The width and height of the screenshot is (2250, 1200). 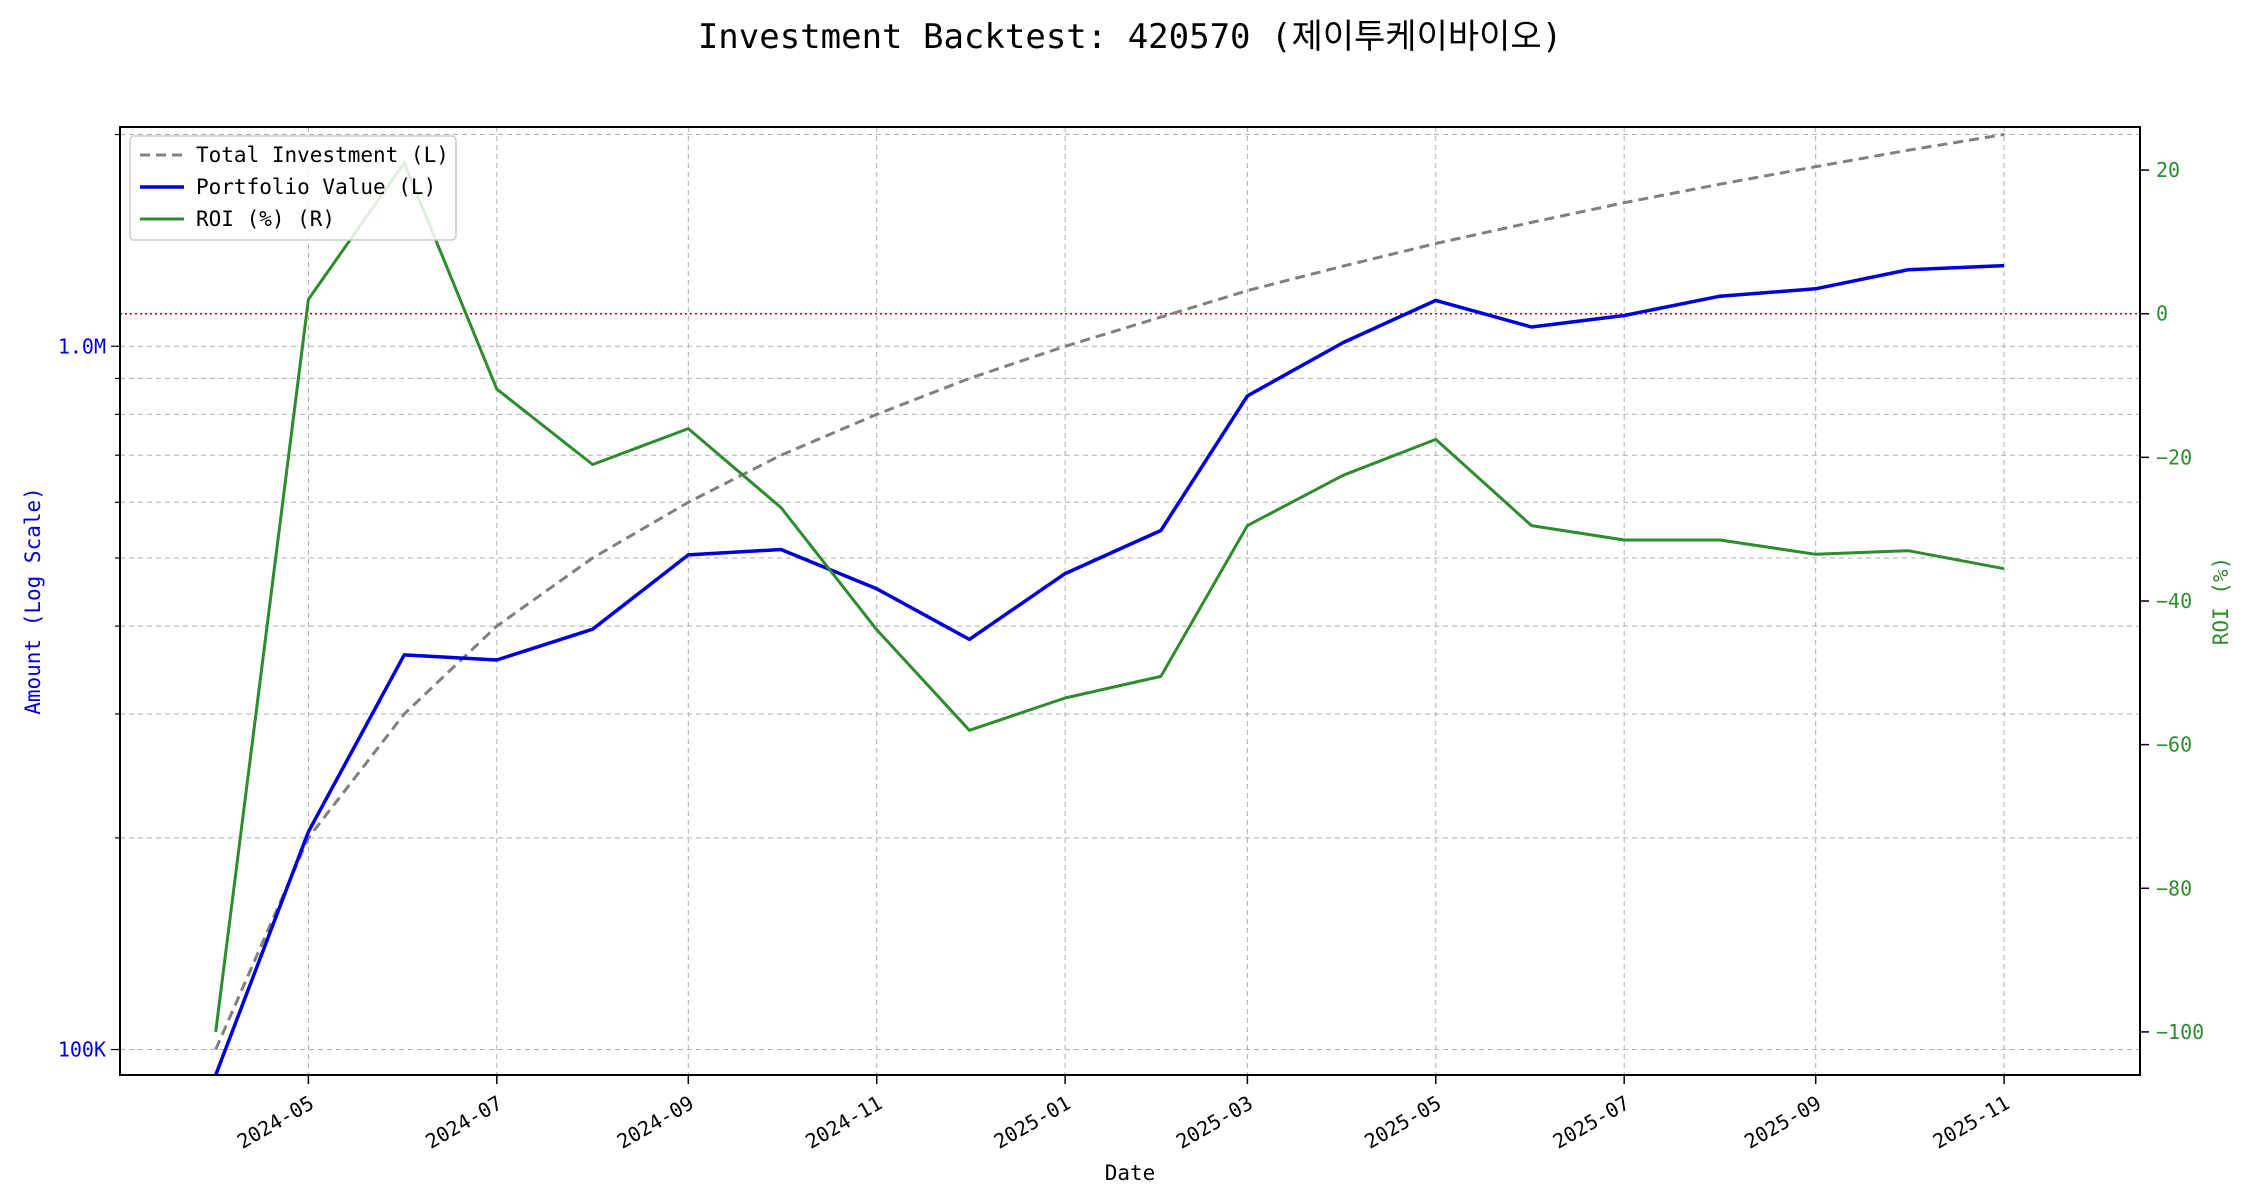 I want to click on y-right-tick-label: −20, so click(x=2174, y=457).